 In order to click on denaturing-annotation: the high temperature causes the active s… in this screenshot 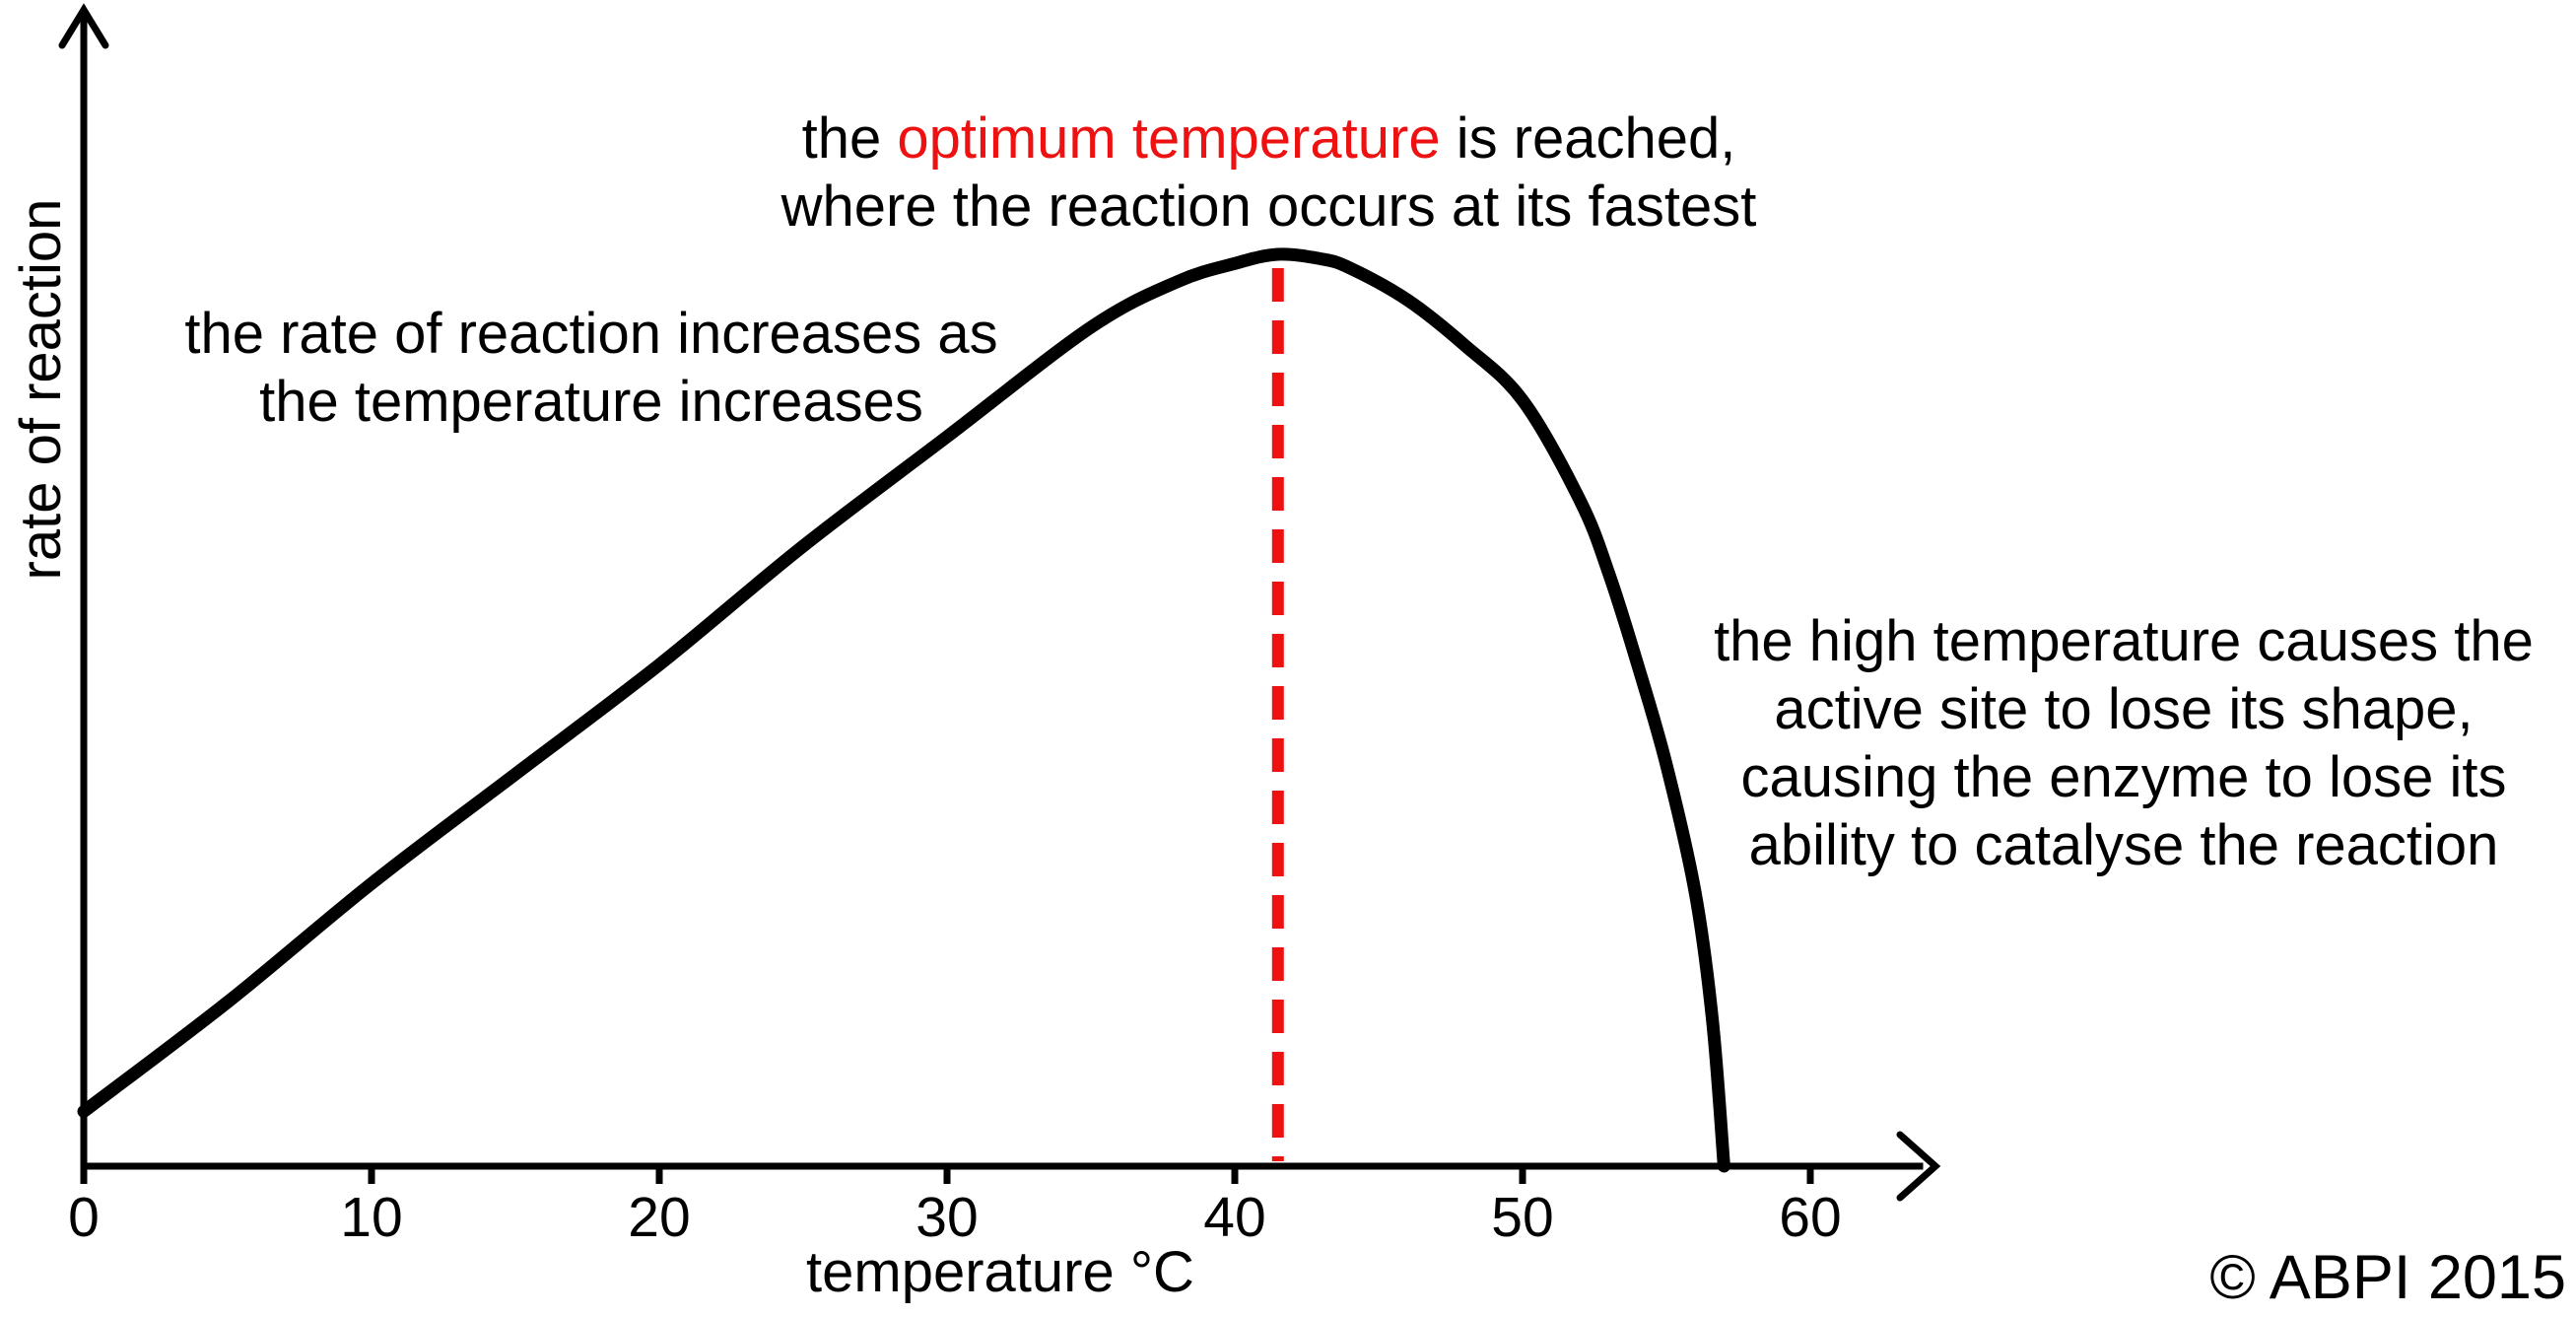, I will do `click(2123, 743)`.